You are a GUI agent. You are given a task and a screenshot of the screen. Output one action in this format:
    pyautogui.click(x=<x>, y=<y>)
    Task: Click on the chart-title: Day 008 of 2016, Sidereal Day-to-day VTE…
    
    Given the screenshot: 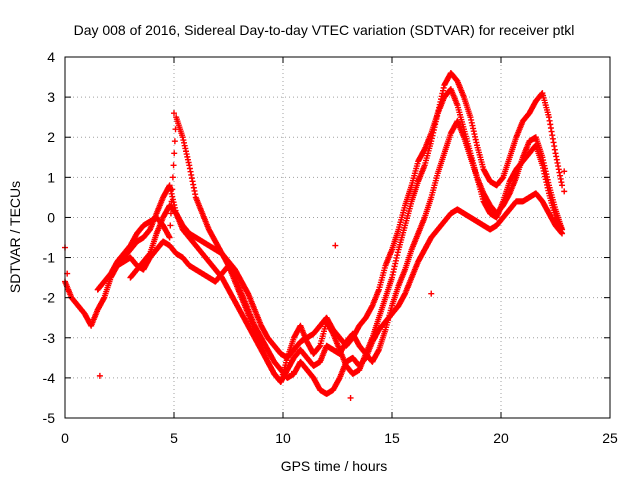 What is the action you would take?
    pyautogui.click(x=324, y=30)
    